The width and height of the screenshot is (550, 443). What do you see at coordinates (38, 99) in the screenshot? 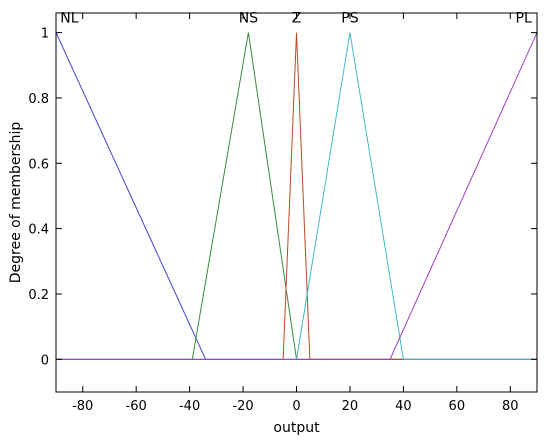
I see `y-tick-label: 0.8` at bounding box center [38, 99].